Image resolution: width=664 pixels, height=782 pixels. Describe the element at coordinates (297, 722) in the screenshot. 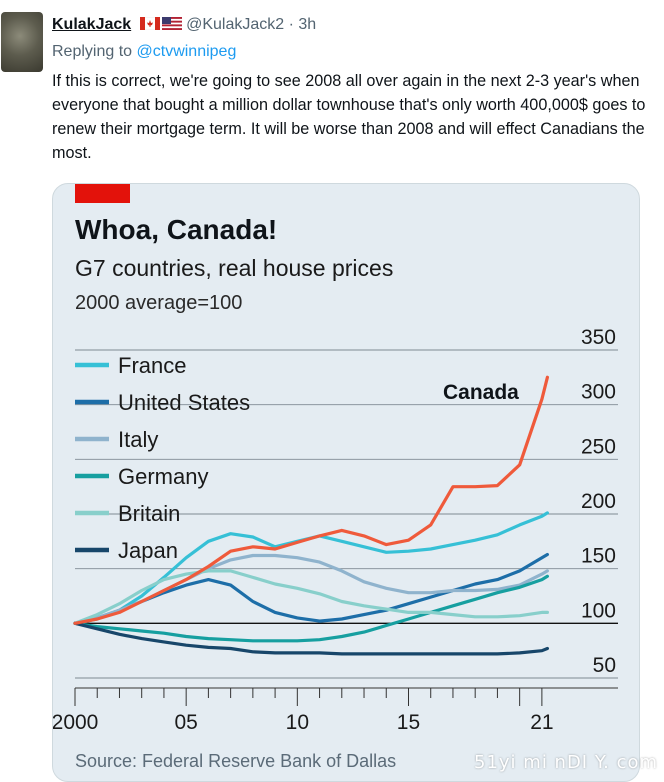

I see `x-tick-label: 10` at that location.